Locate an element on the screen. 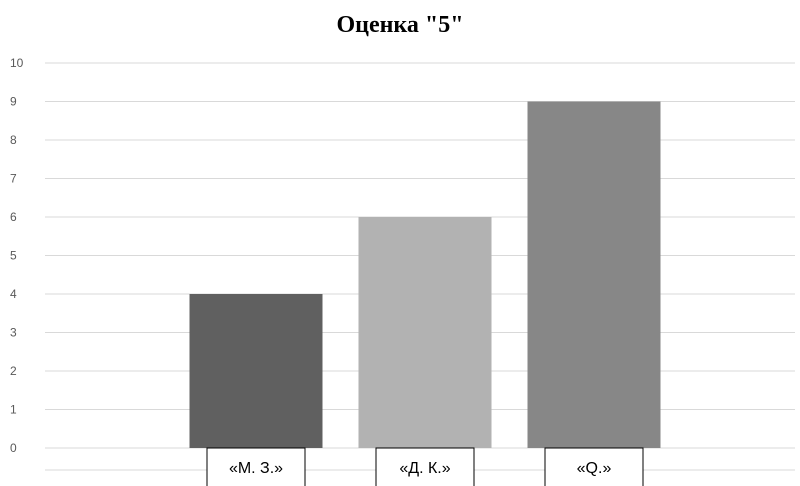  category-label: «М. З.» is located at coordinates (256, 468).